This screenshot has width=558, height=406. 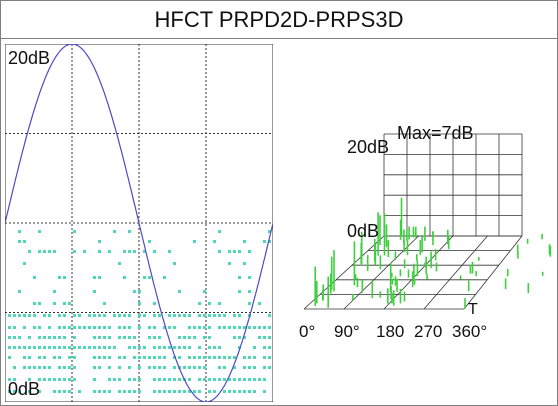 What do you see at coordinates (390, 331) in the screenshot?
I see `prps-phase-tick: 180` at bounding box center [390, 331].